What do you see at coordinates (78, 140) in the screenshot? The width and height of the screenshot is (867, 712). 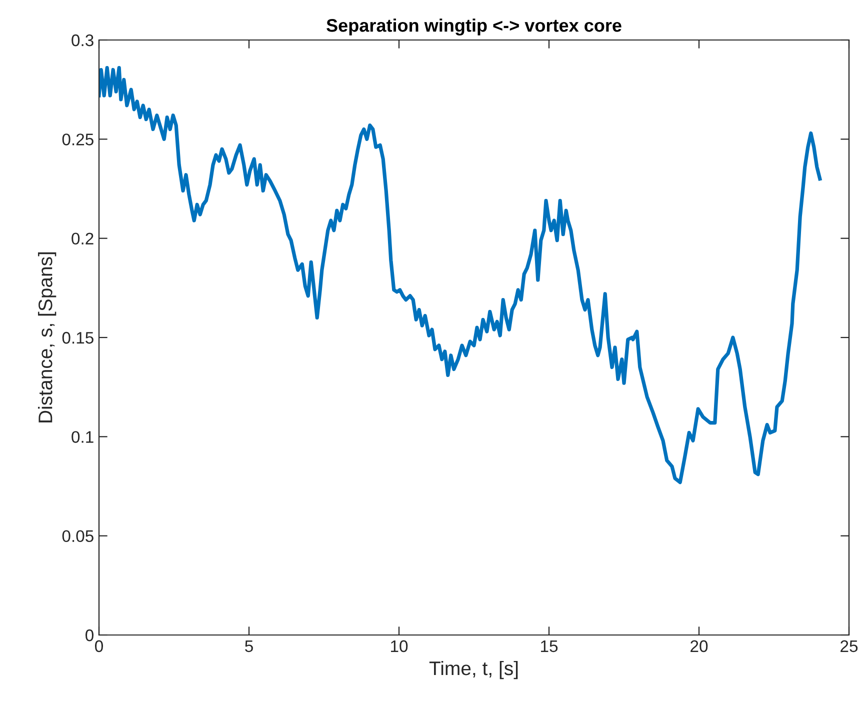 I see `y-tick-label: 0.25` at bounding box center [78, 140].